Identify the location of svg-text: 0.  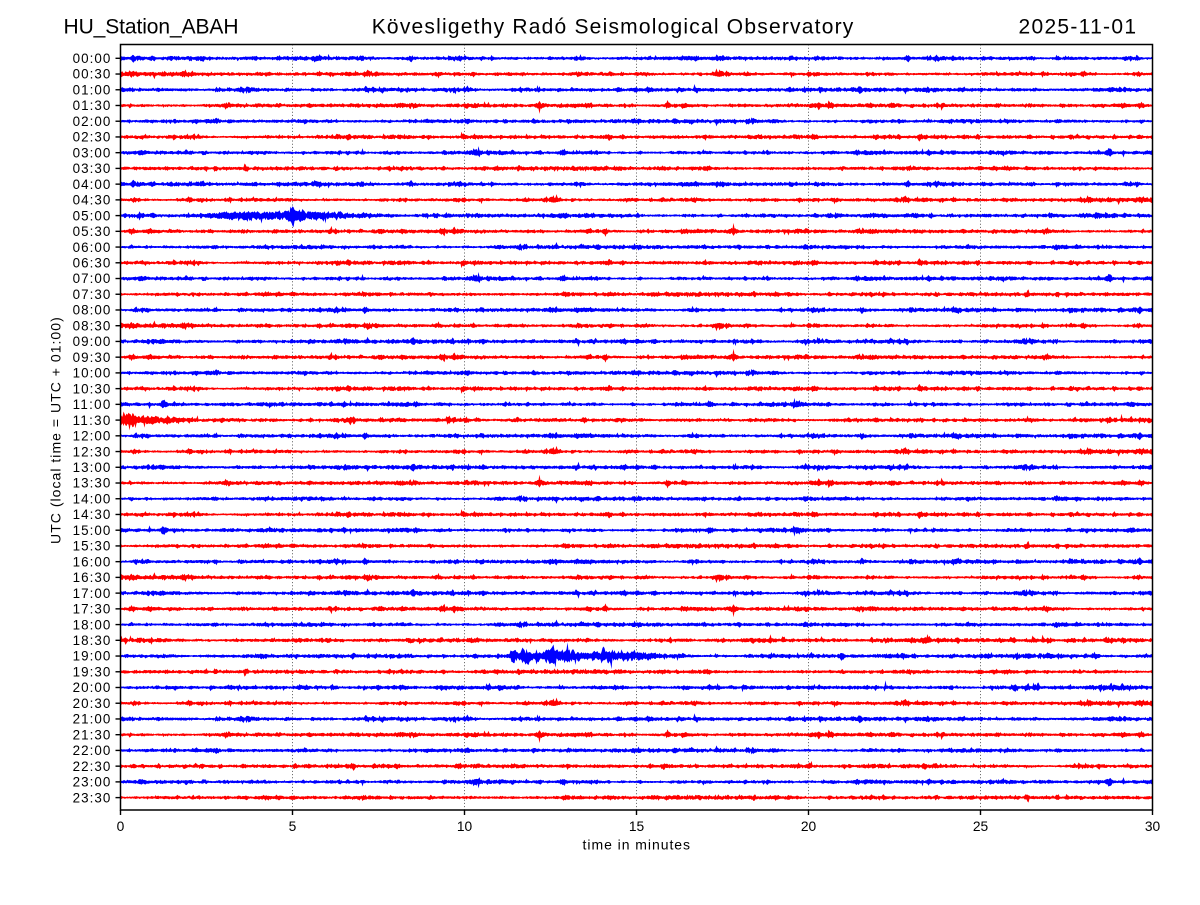
(121, 826).